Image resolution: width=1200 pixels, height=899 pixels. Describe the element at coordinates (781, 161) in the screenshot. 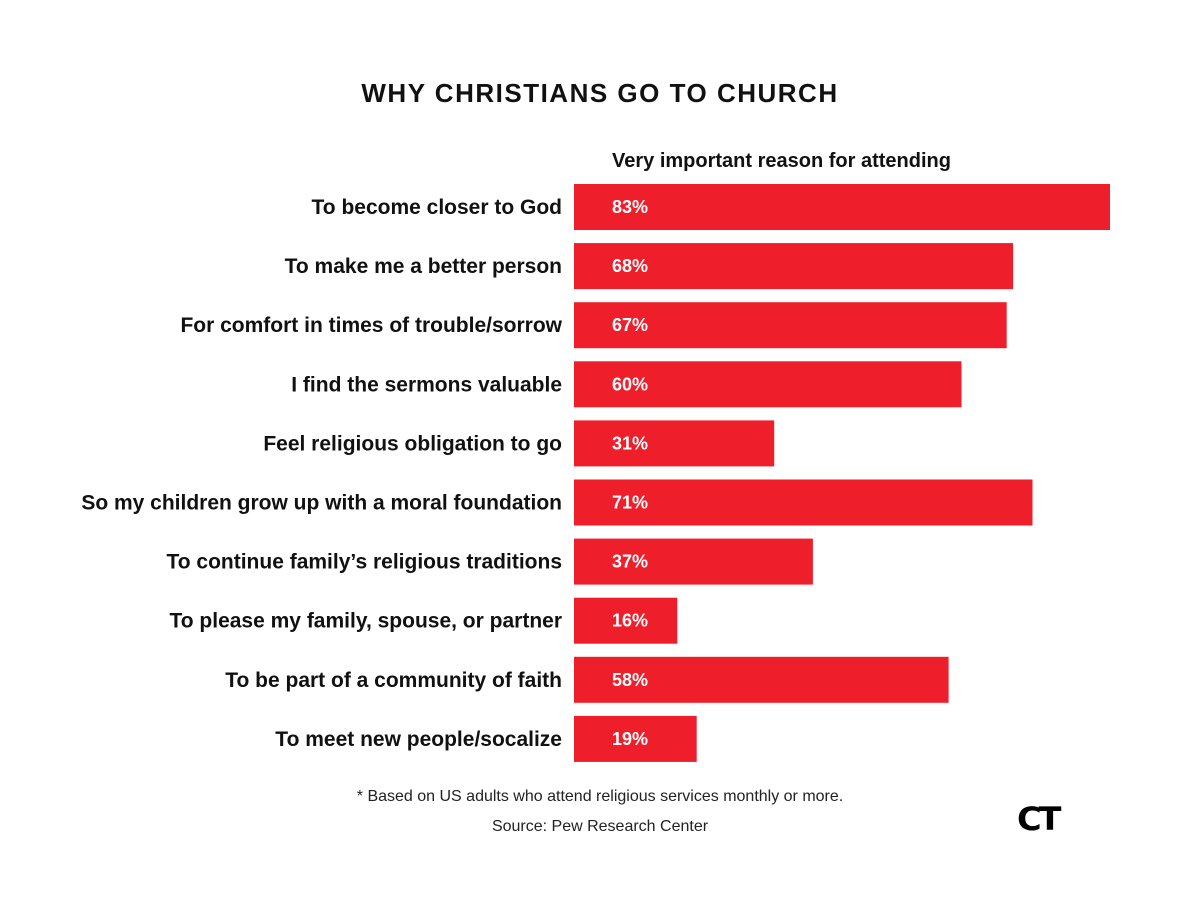

I see `chart-subtitle: Very important reason for attending` at that location.